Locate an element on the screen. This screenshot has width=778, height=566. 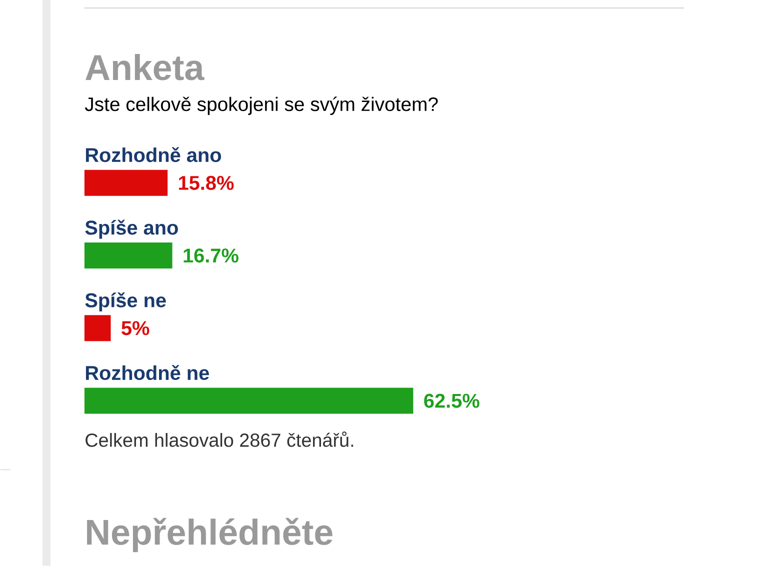
data-label: 16.7% is located at coordinates (211, 255).